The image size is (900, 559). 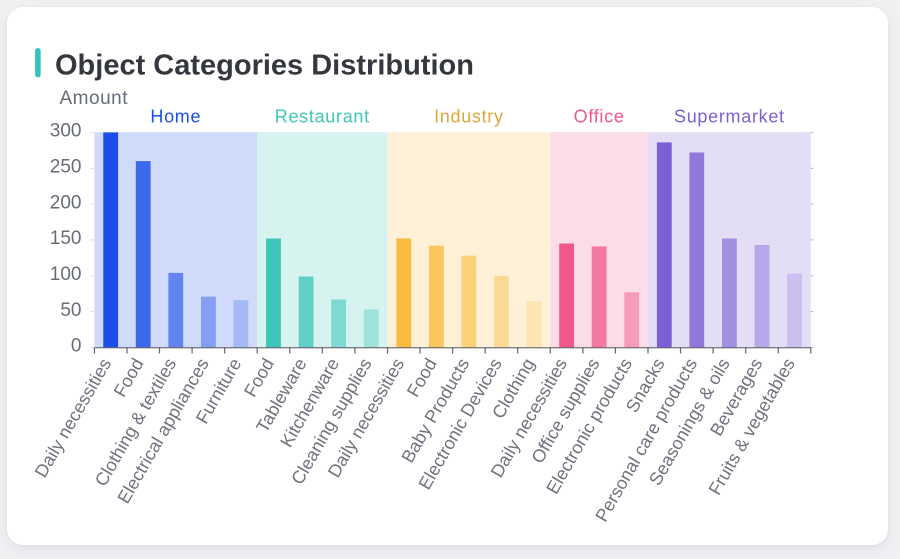 What do you see at coordinates (264, 66) in the screenshot?
I see `svg-text: Object Categories Distribution` at bounding box center [264, 66].